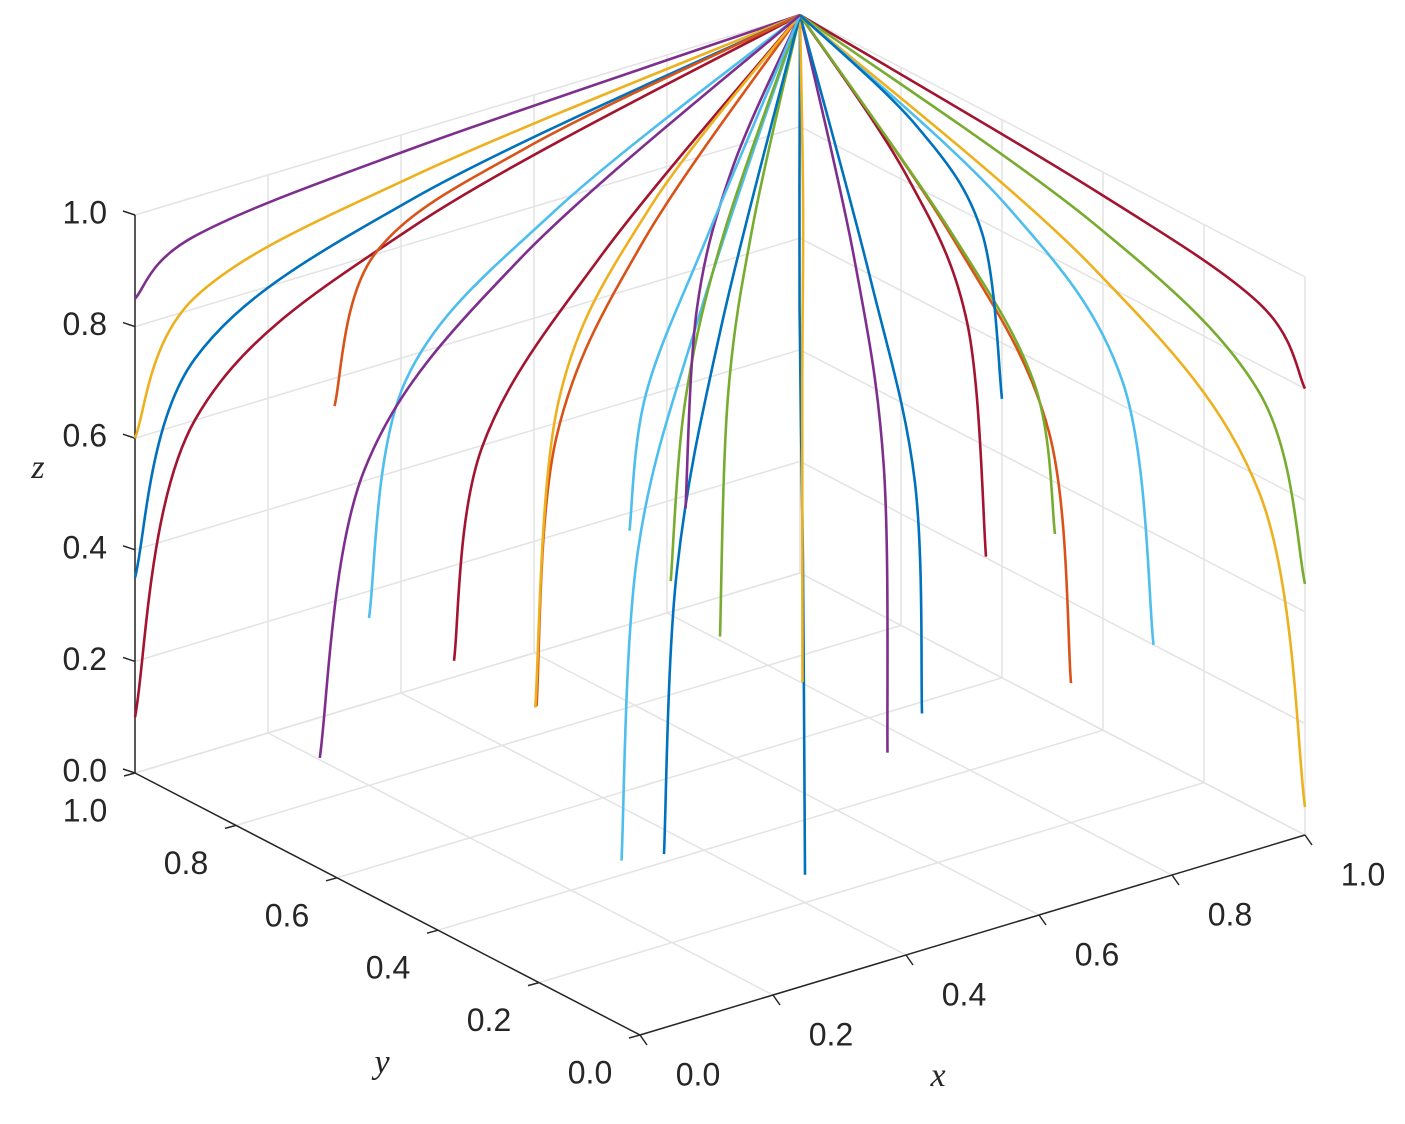  I want to click on x-tick-label: 0.4, so click(964, 994).